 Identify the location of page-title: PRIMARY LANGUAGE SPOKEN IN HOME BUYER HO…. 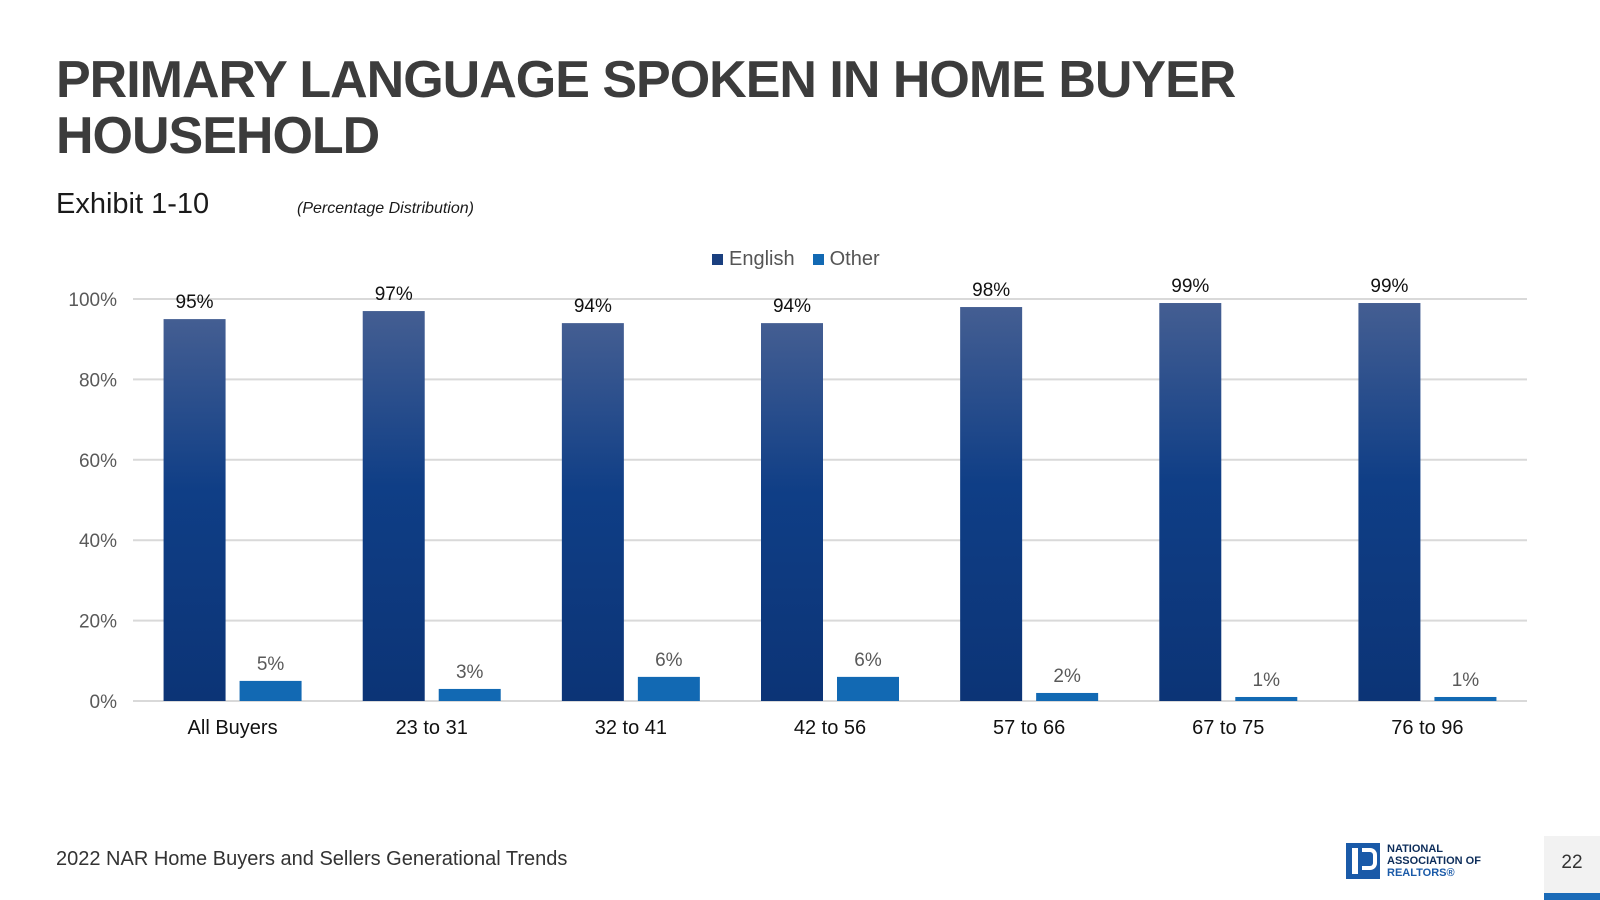
(646, 108).